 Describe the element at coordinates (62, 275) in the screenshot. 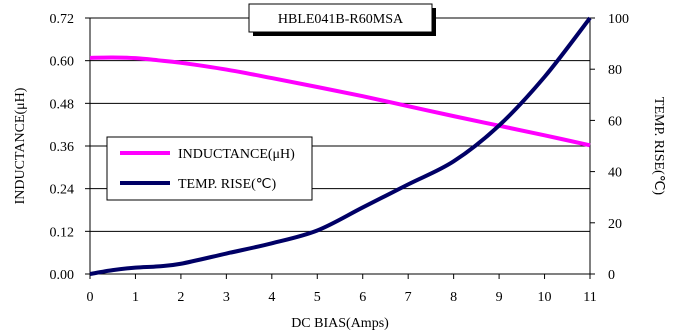

I see `y-left-tick-label: 0.00` at that location.